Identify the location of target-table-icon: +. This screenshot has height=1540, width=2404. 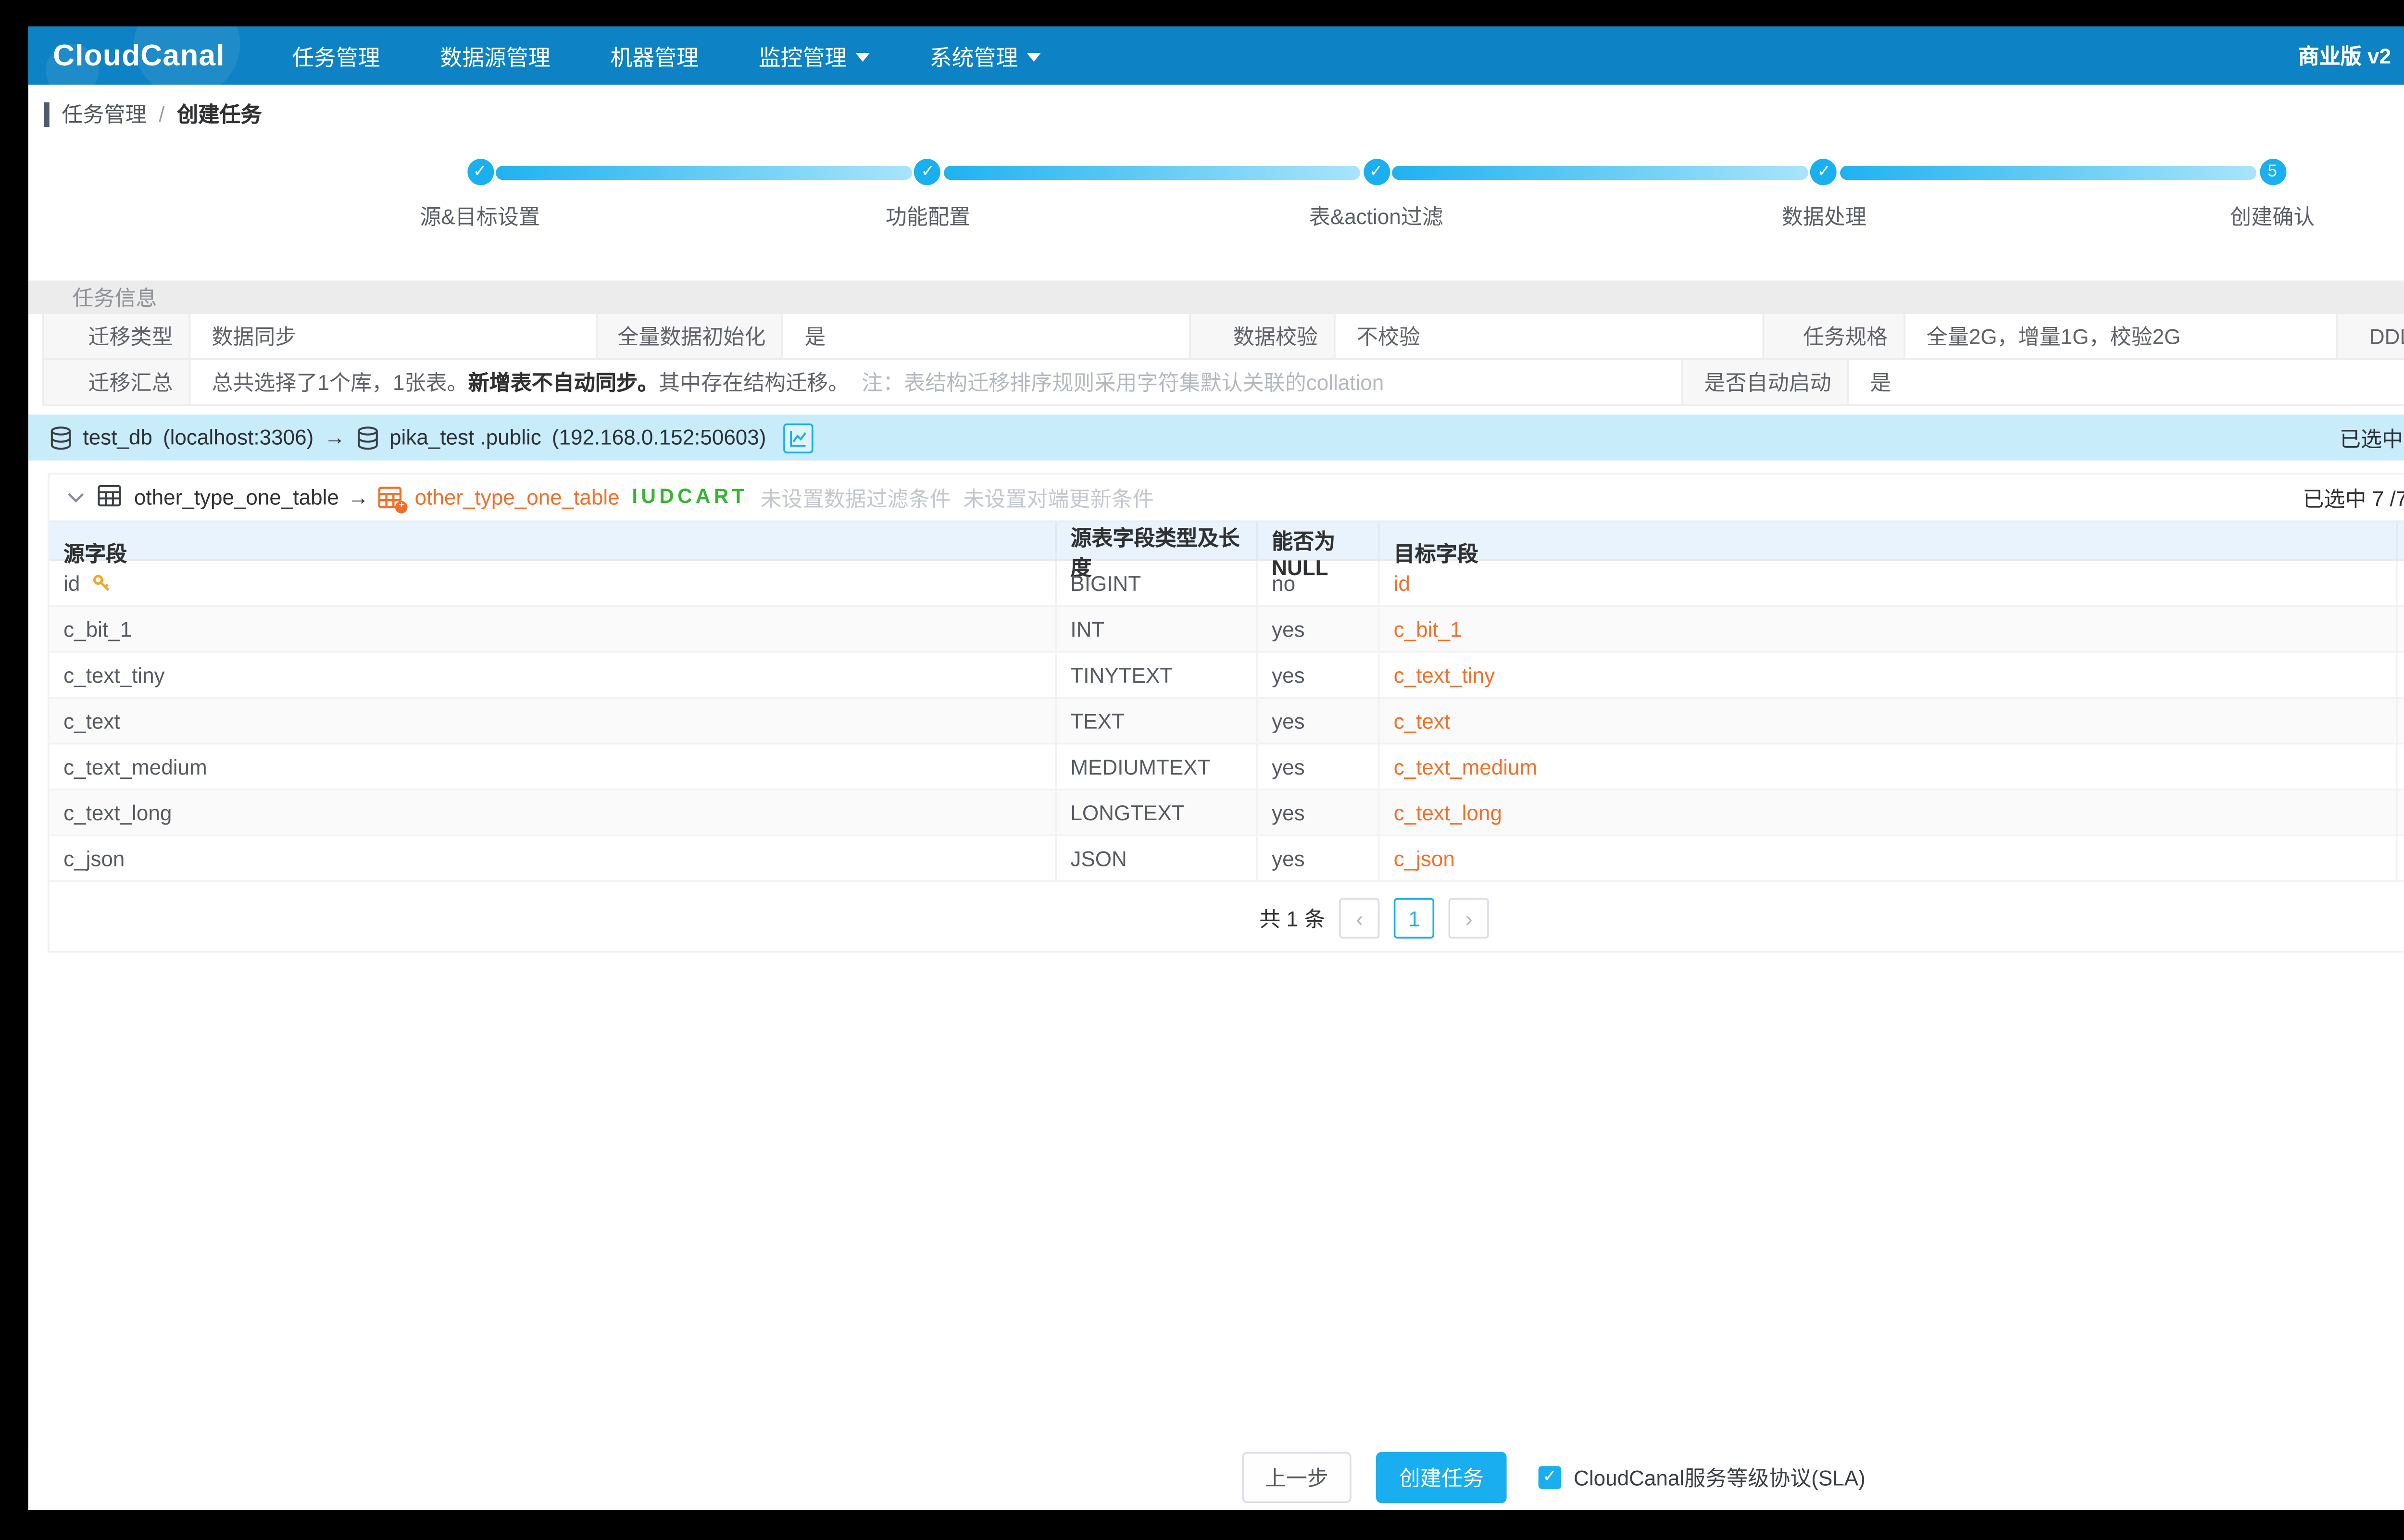
(393, 499).